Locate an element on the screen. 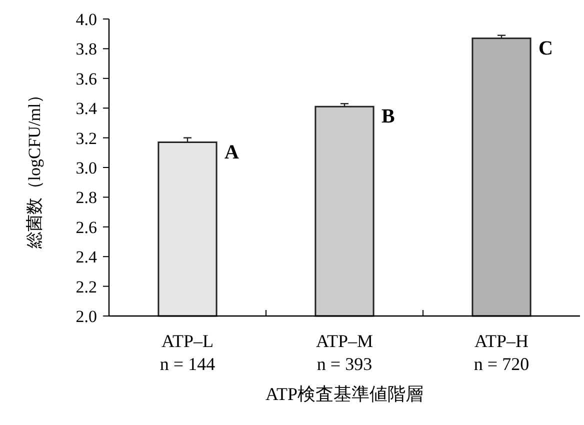  y-tick-label: 3.0 is located at coordinates (86, 168).